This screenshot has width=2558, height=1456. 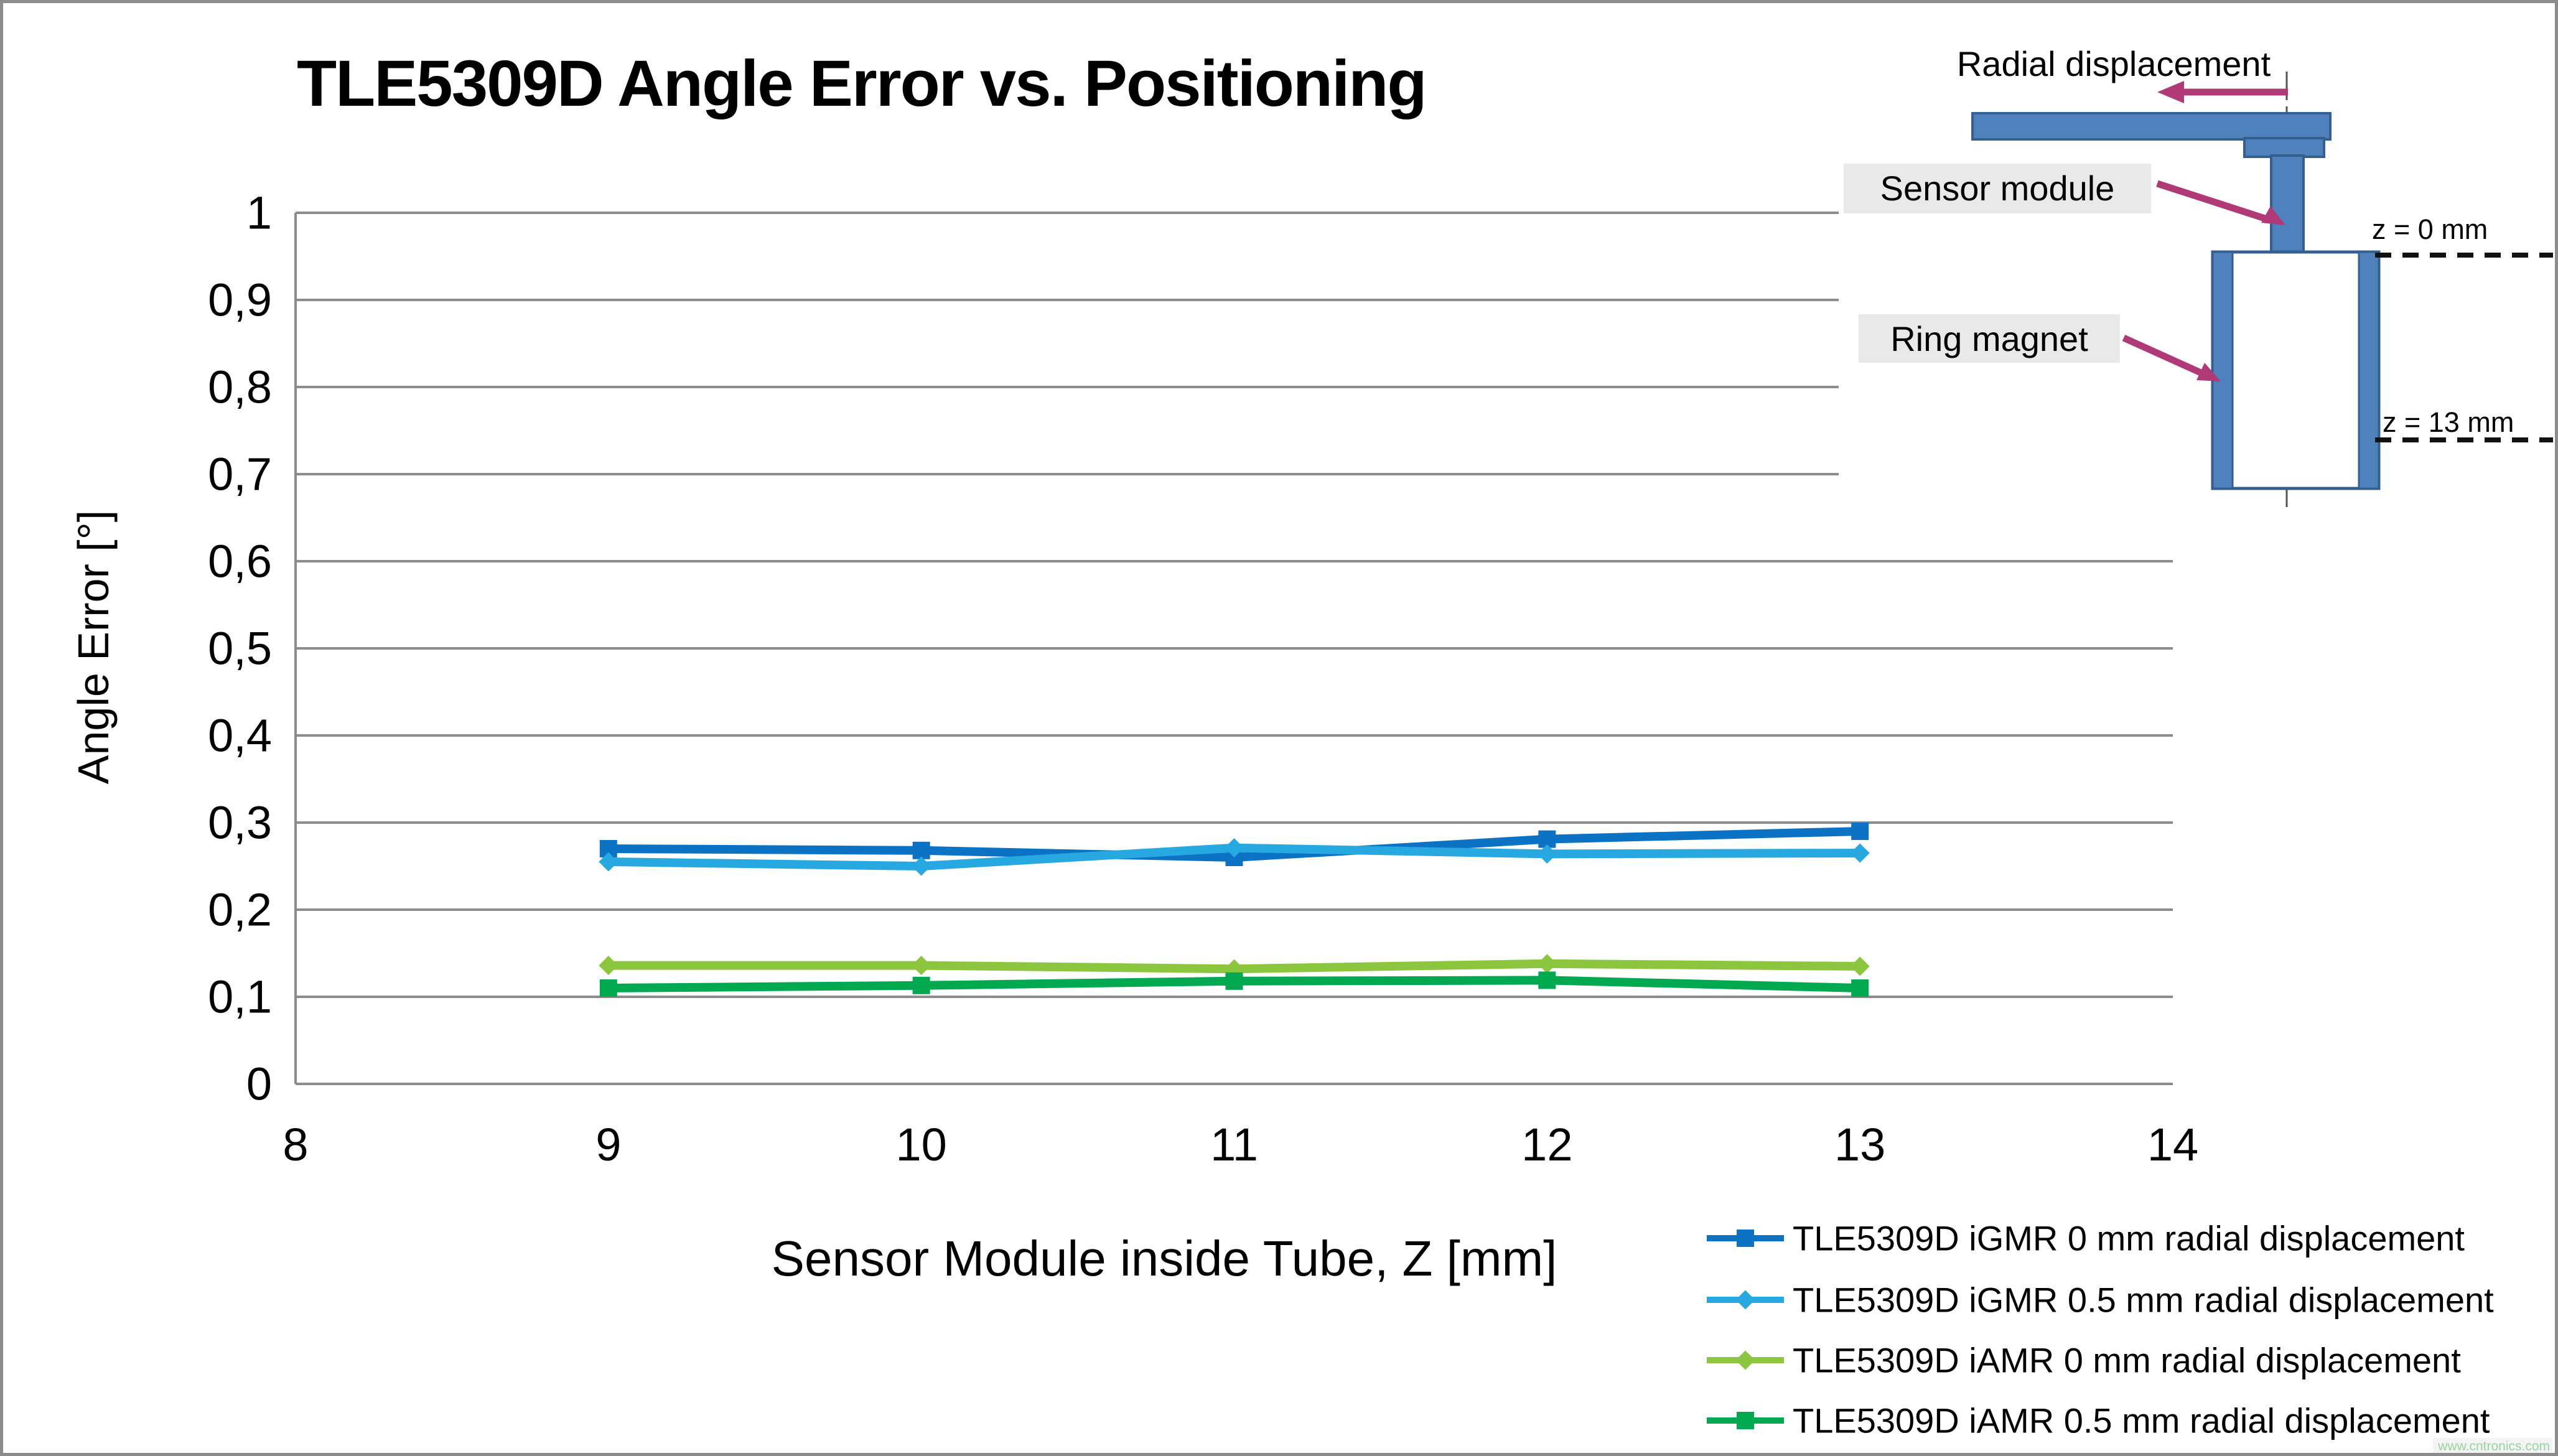 I want to click on ring-magnet-arrow-line, so click(x=2162, y=355).